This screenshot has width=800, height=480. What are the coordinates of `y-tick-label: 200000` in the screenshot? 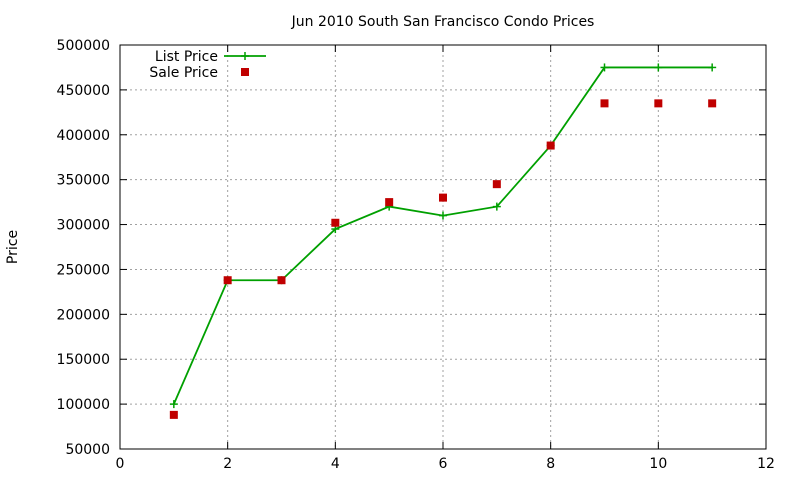 It's located at (83, 315).